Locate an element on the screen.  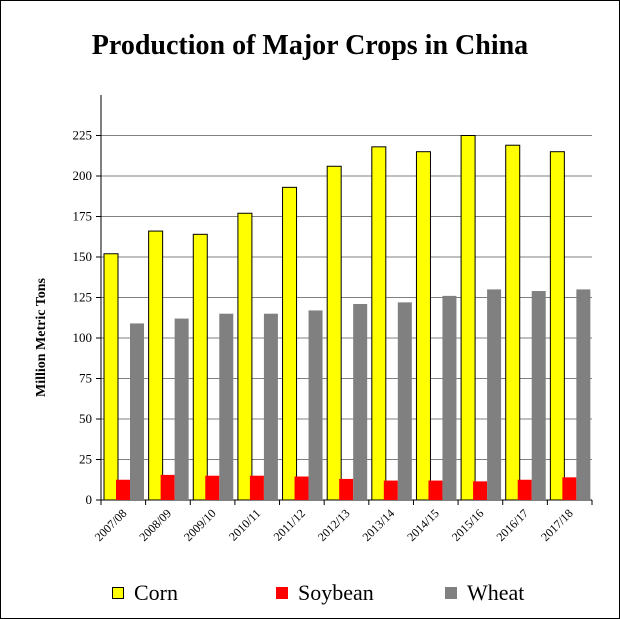
y-tick-label: 50 is located at coordinates (85, 418).